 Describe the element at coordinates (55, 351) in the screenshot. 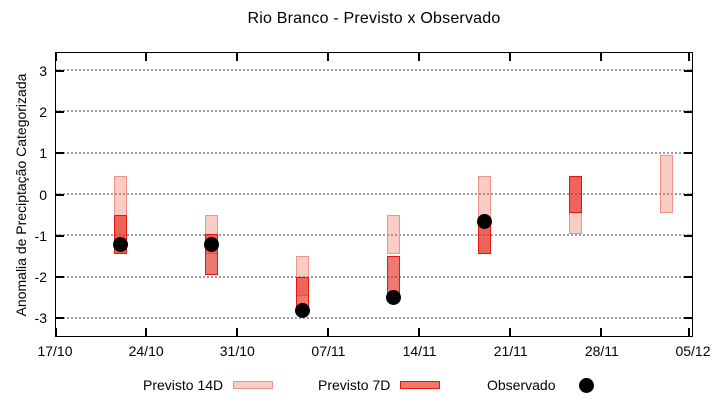

I see `x-tick-label: 17/10` at that location.